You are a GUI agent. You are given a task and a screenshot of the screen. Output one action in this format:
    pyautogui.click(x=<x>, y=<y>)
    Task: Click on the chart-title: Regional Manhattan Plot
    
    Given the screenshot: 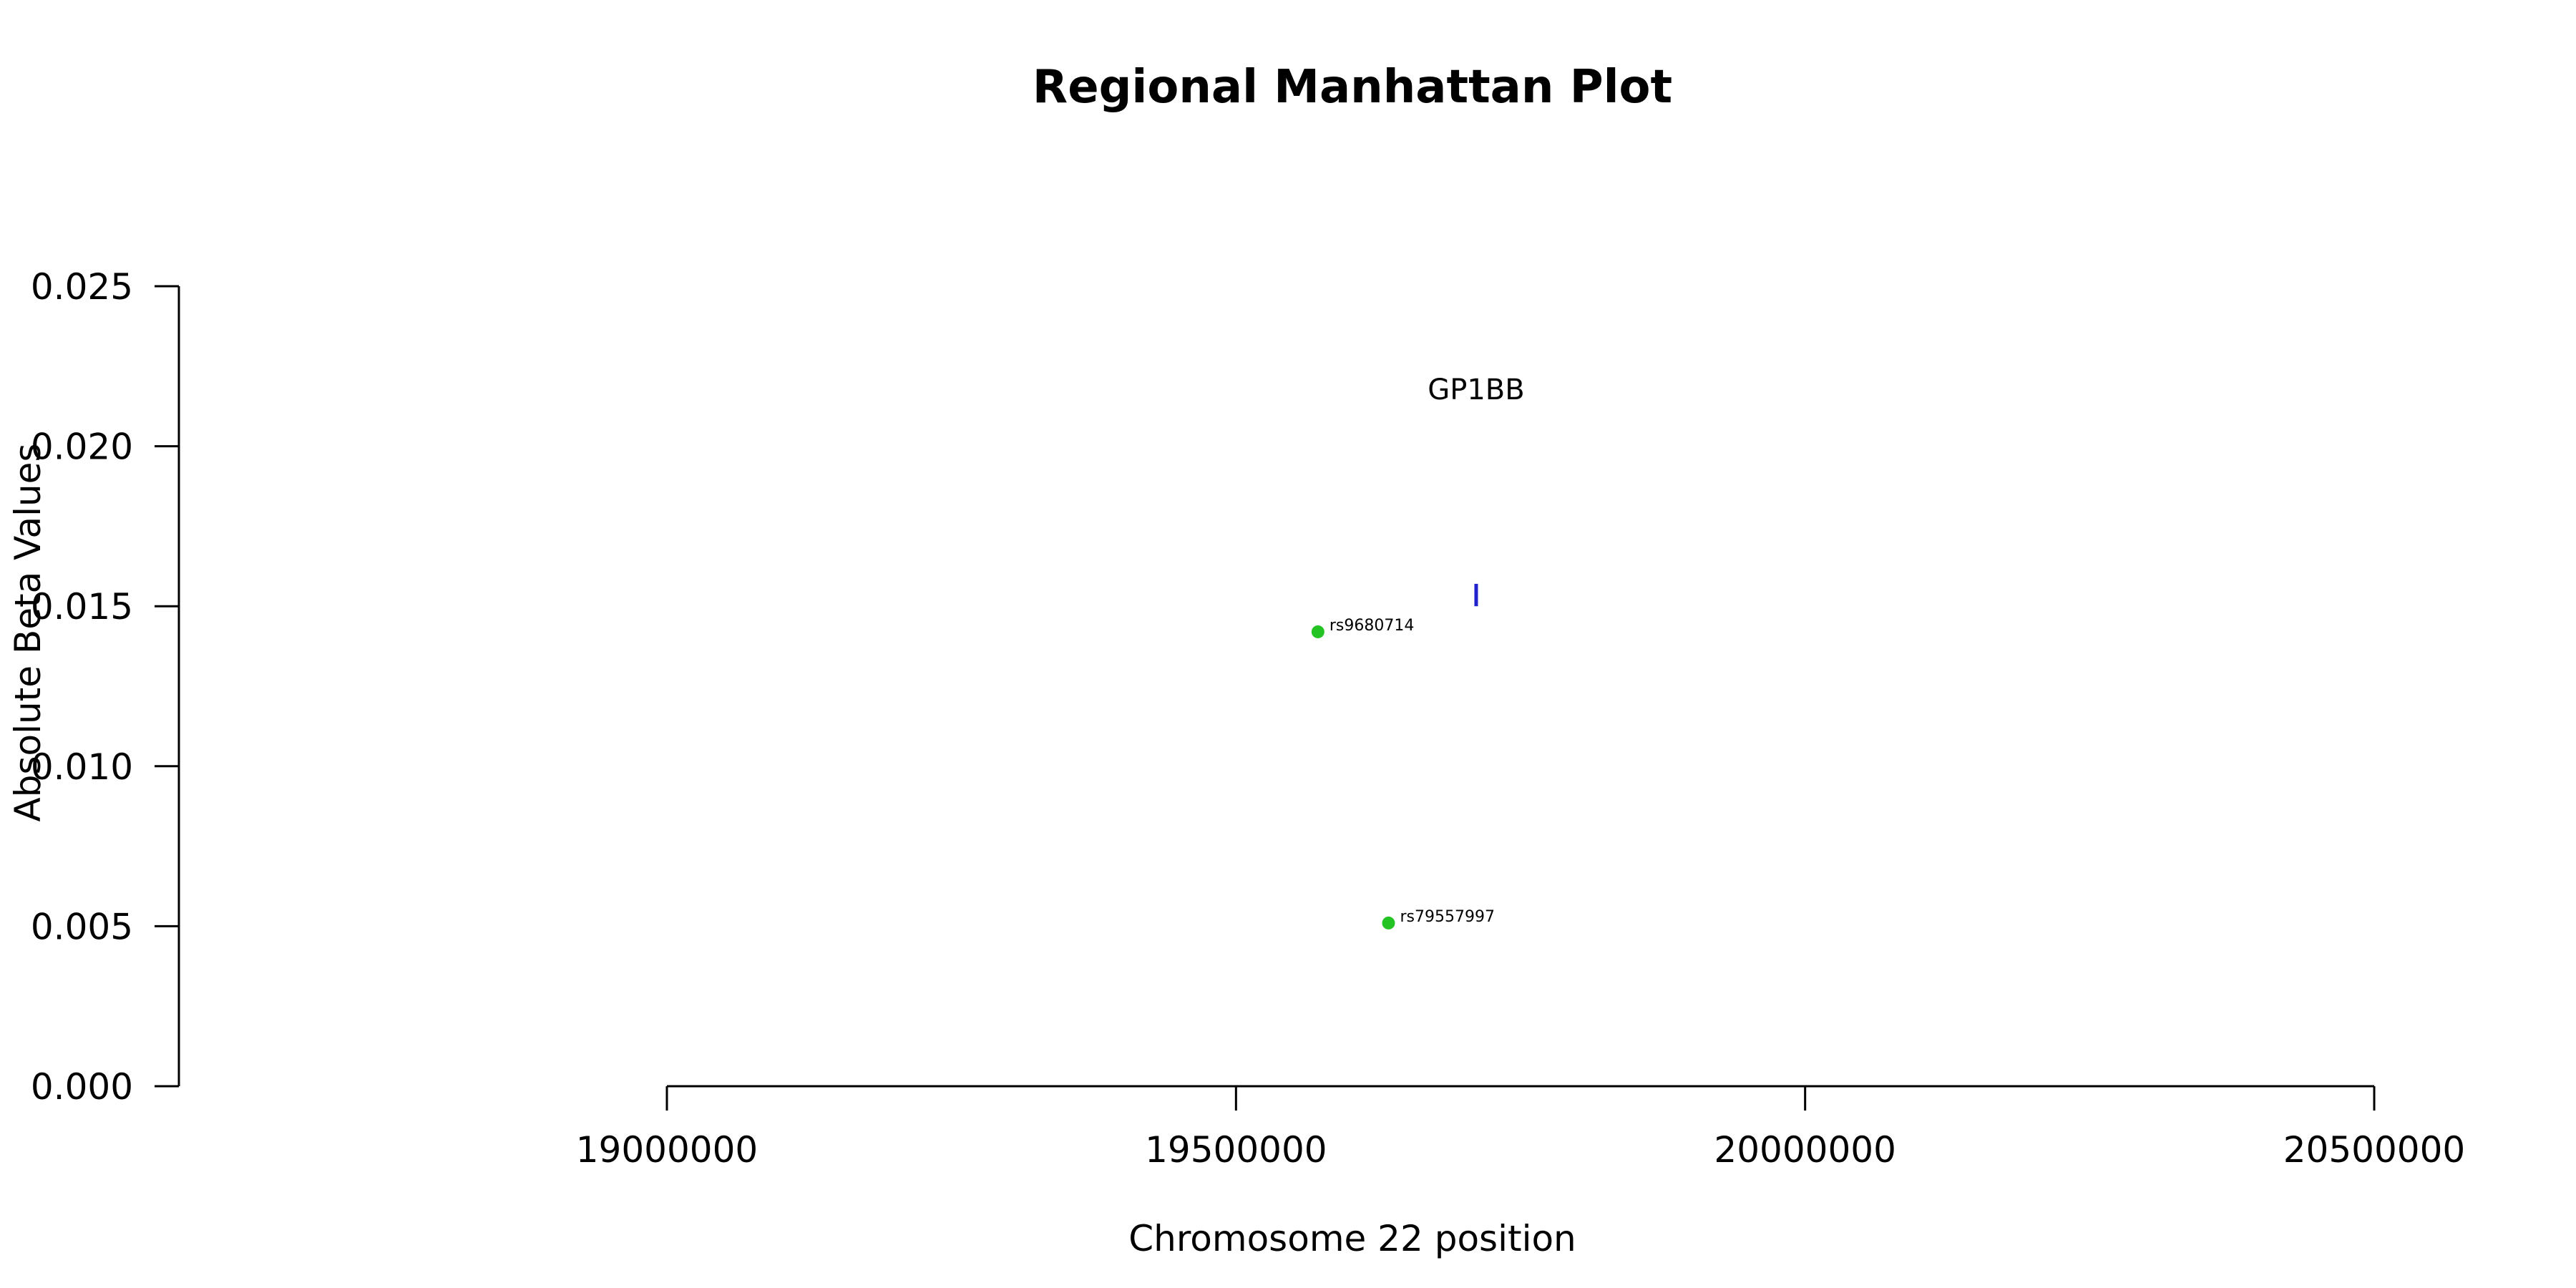 What is the action you would take?
    pyautogui.click(x=1352, y=87)
    